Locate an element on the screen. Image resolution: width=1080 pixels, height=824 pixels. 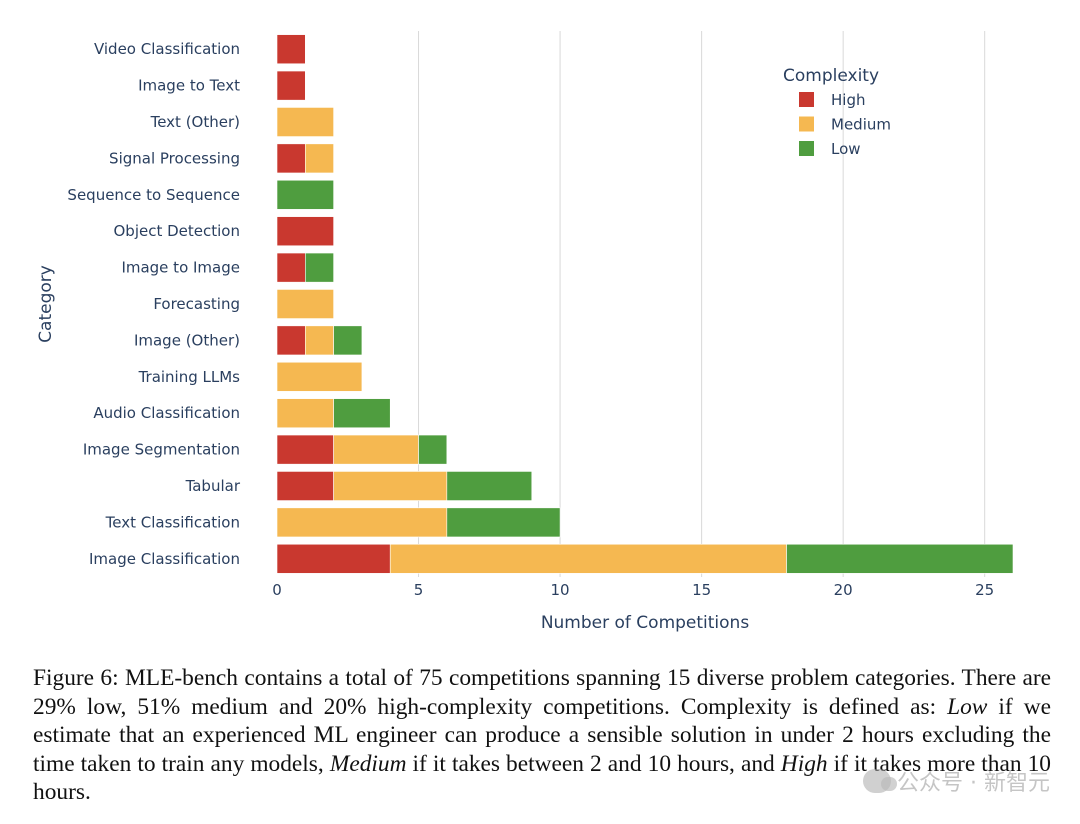
bar-image-other-high is located at coordinates (291, 340).